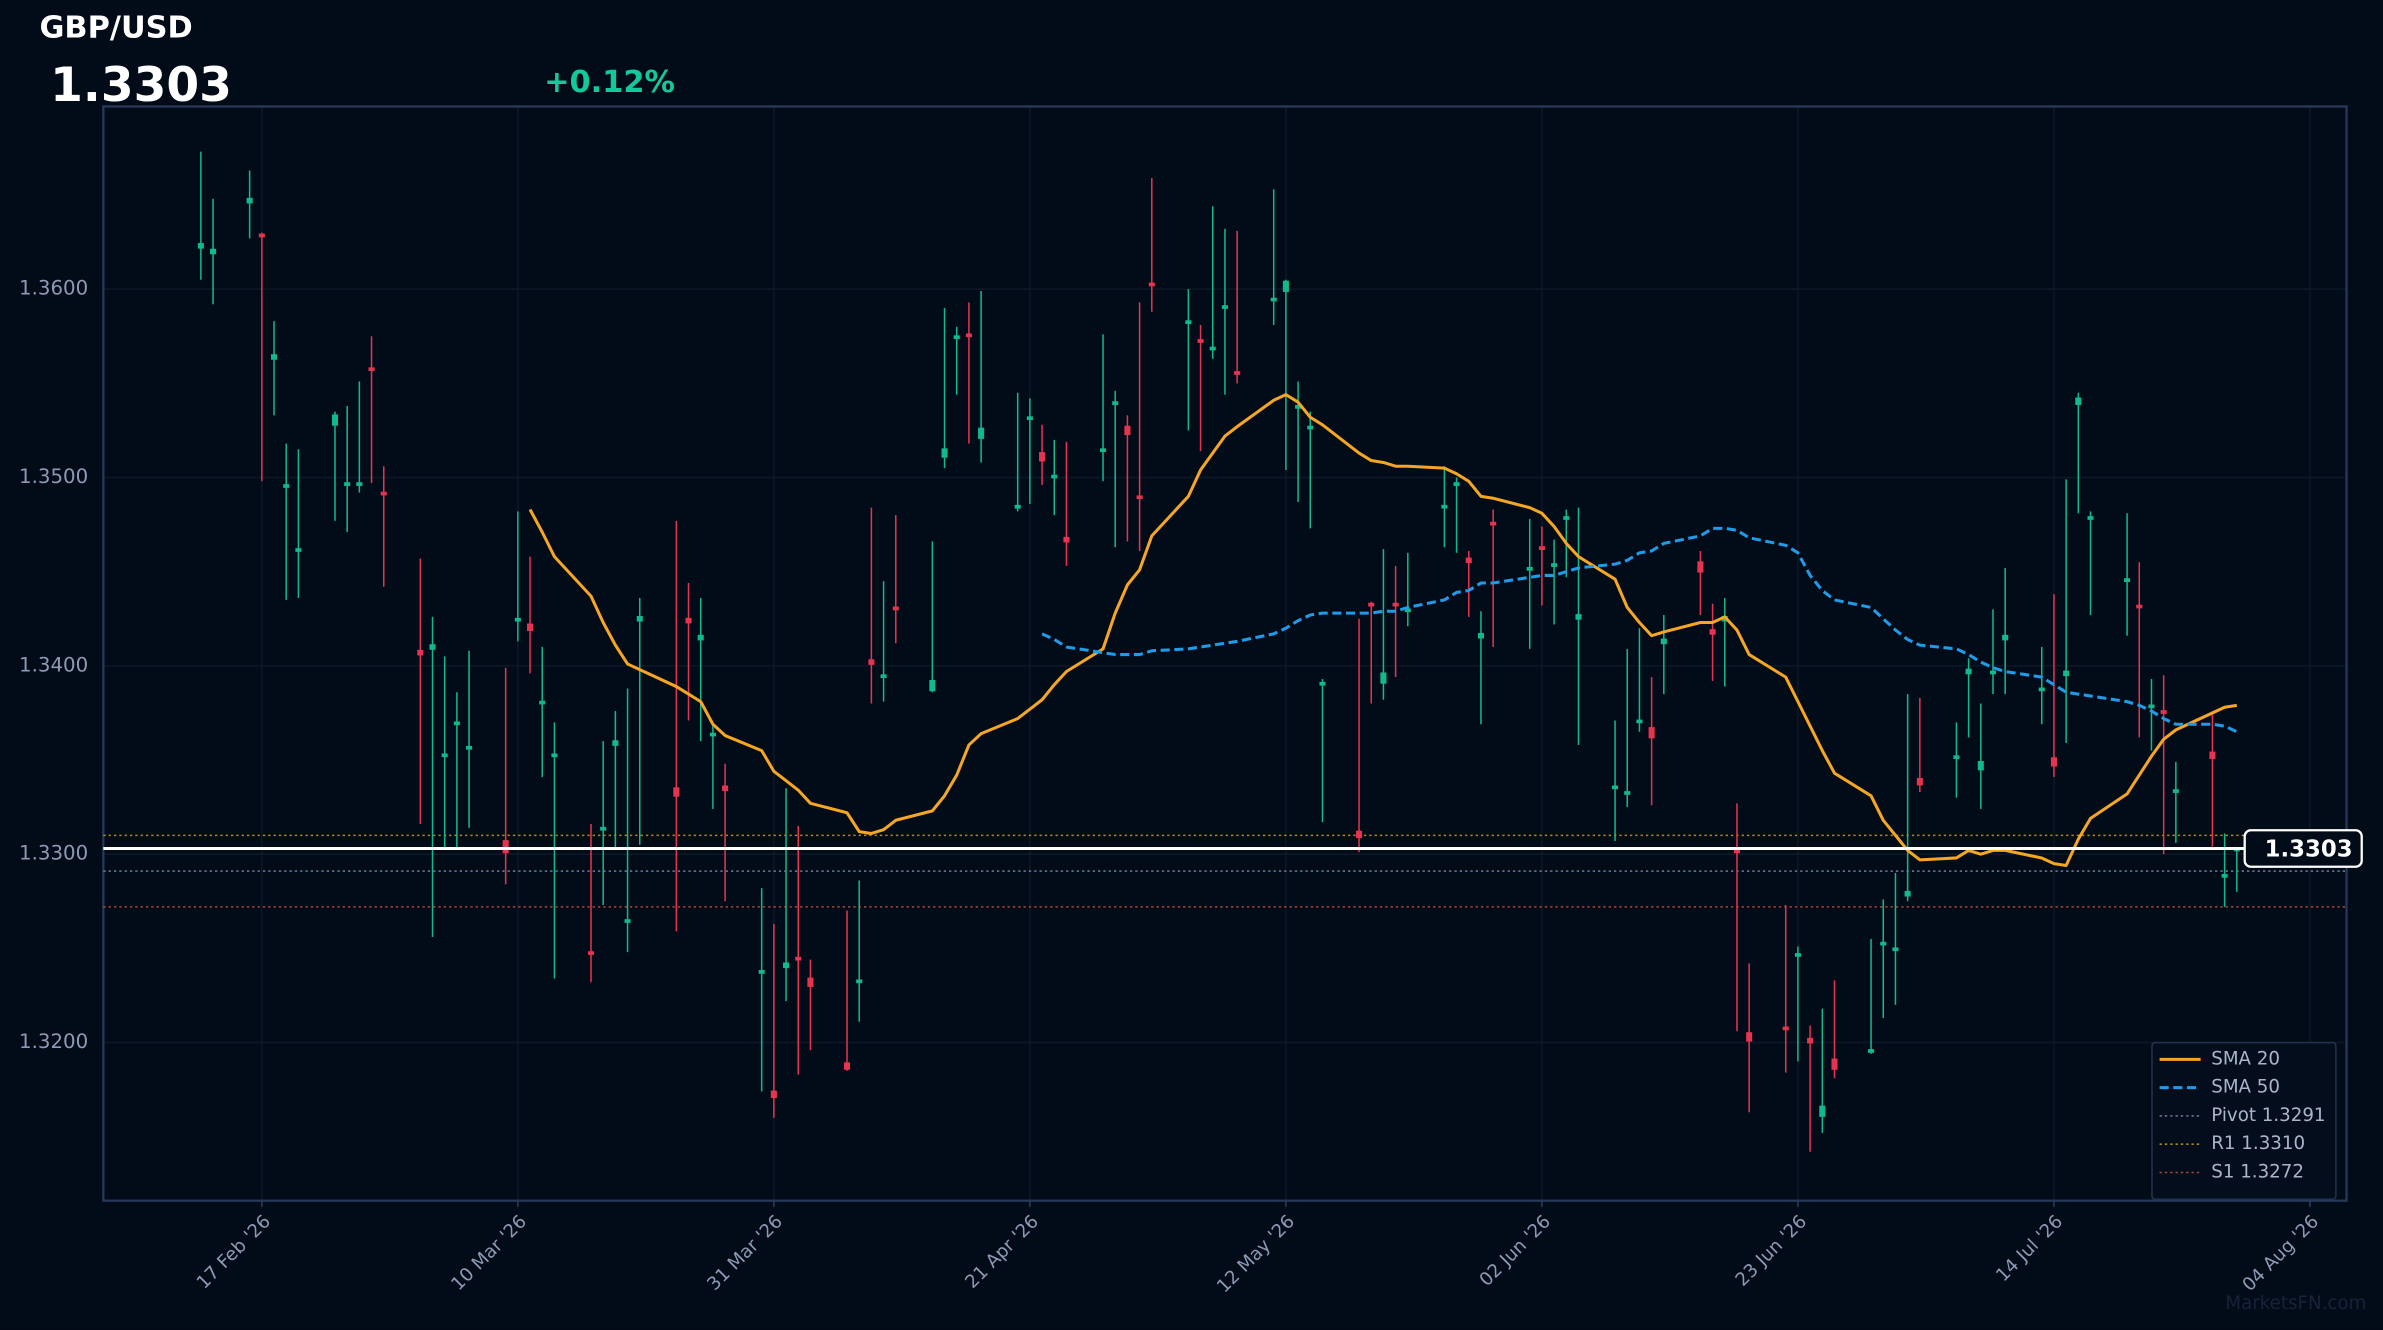  I want to click on watermark: MarketsFN.com, so click(2295, 1303).